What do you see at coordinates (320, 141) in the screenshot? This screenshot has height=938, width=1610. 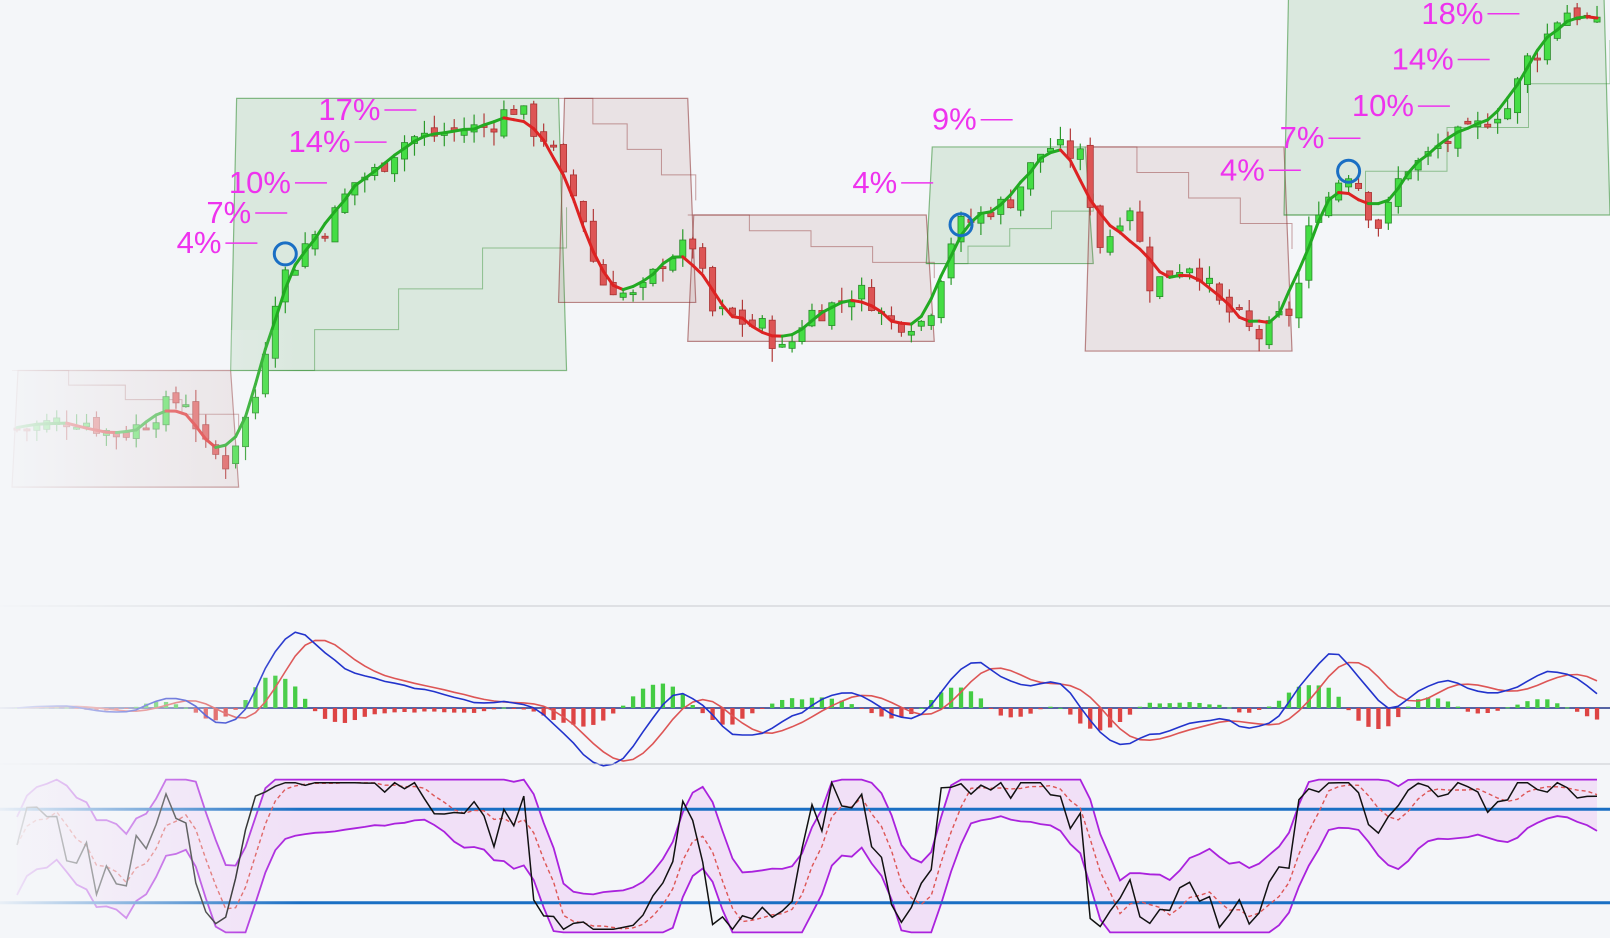 I see `percent-label: 14%` at bounding box center [320, 141].